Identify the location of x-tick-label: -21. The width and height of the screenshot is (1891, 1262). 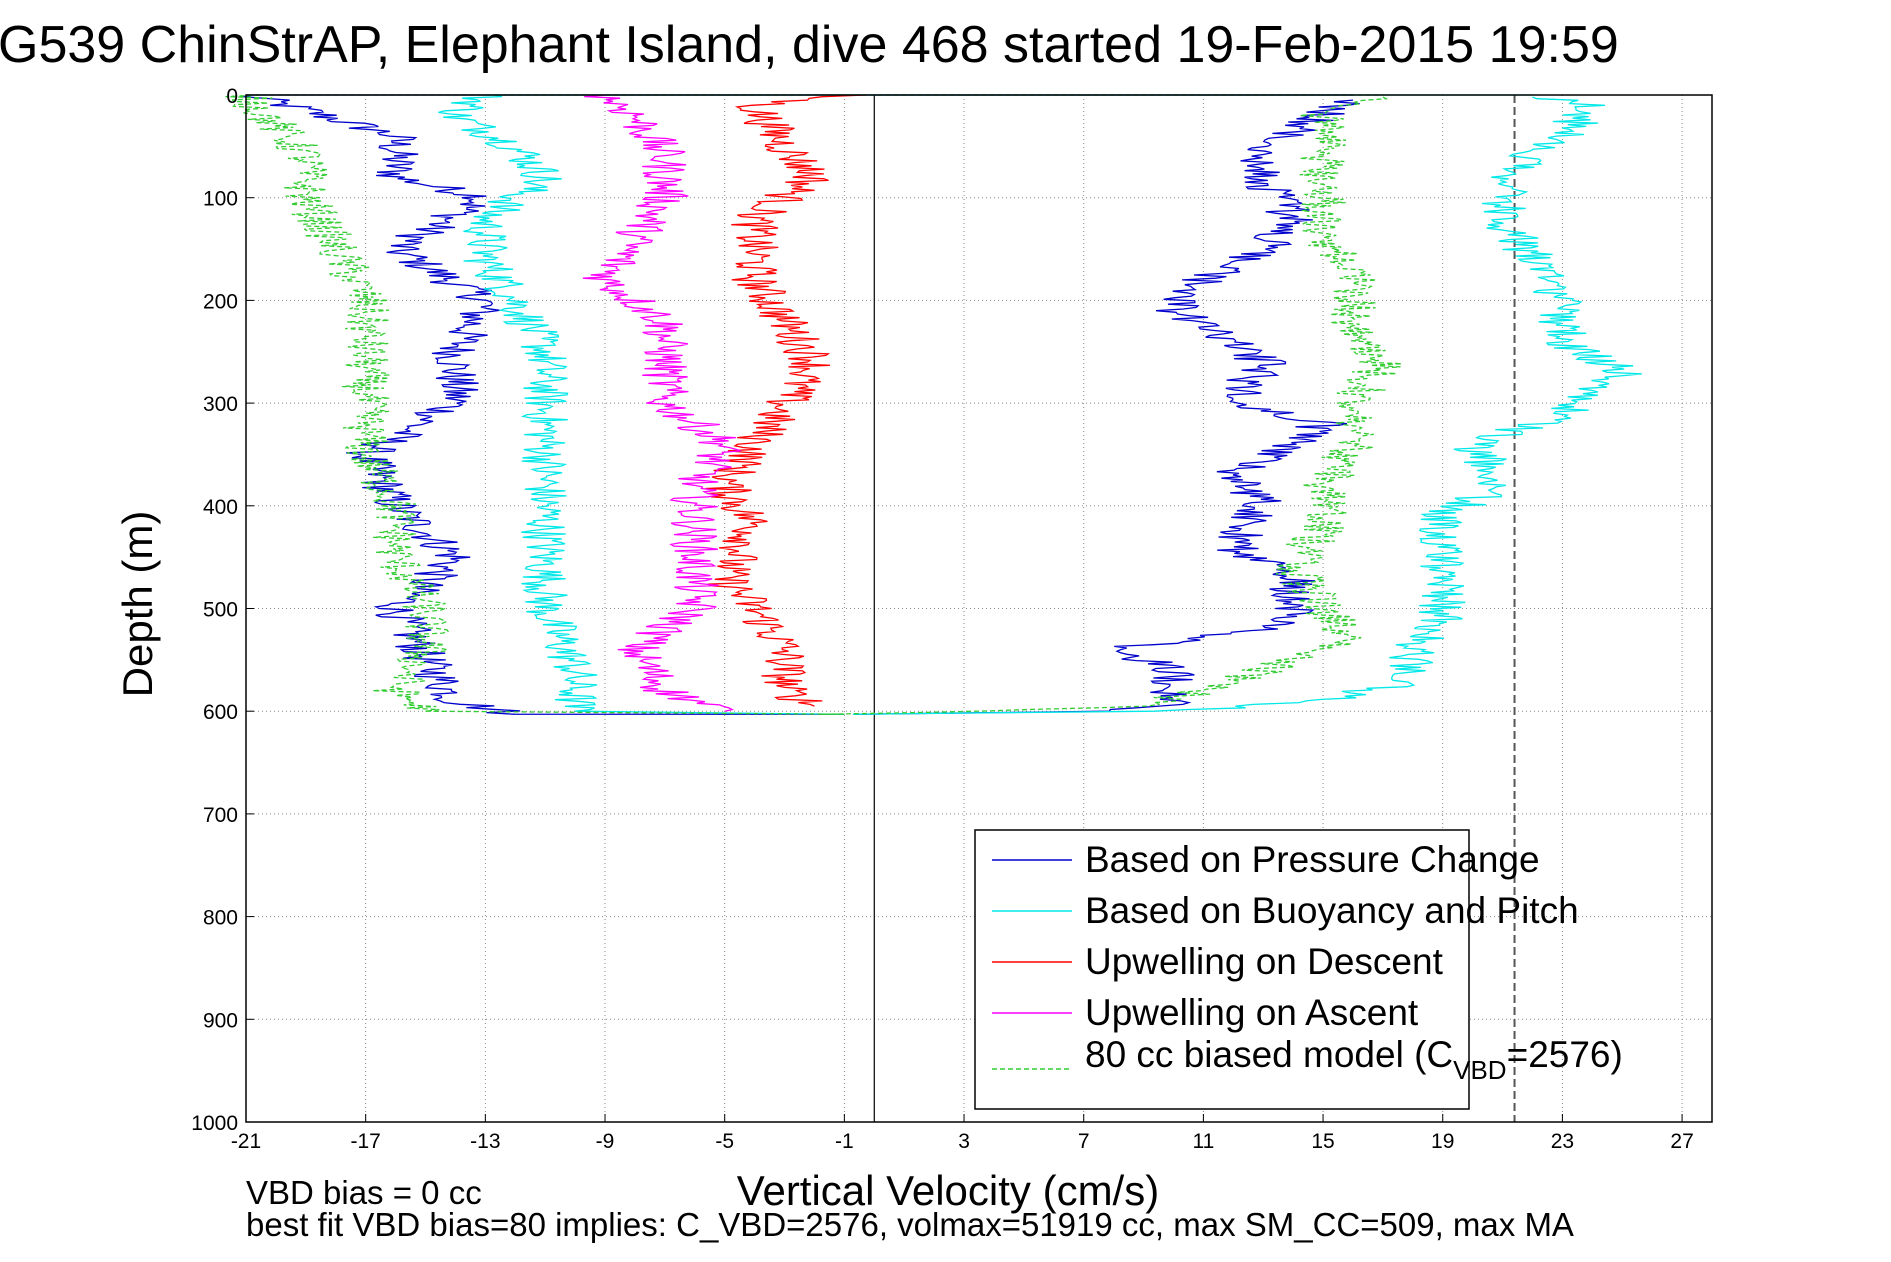
(246, 1141).